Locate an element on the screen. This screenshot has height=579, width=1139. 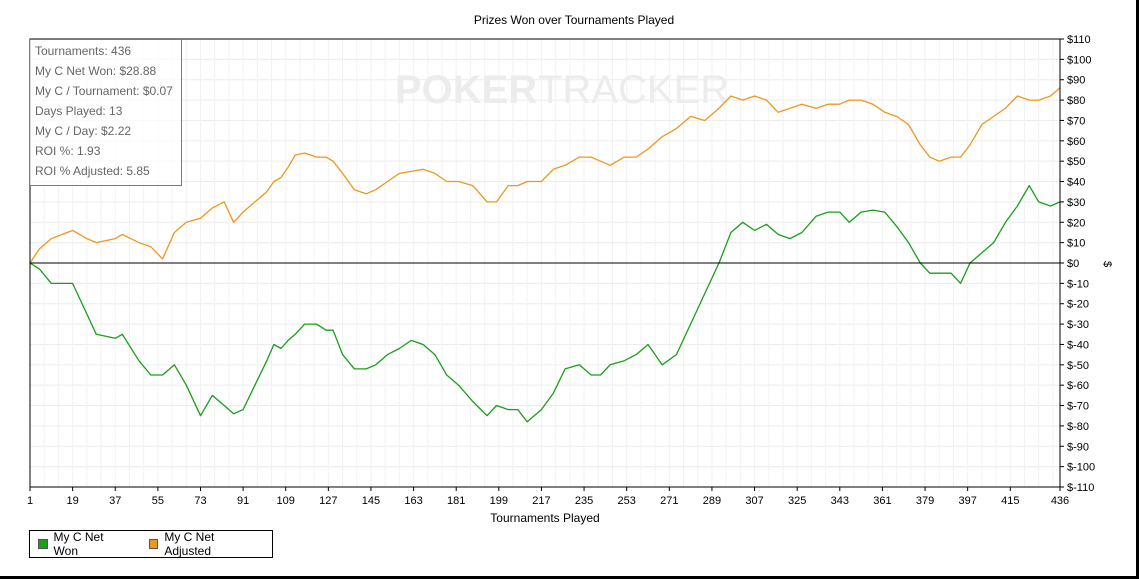
watermark-poker: POKER is located at coordinates (466, 90).